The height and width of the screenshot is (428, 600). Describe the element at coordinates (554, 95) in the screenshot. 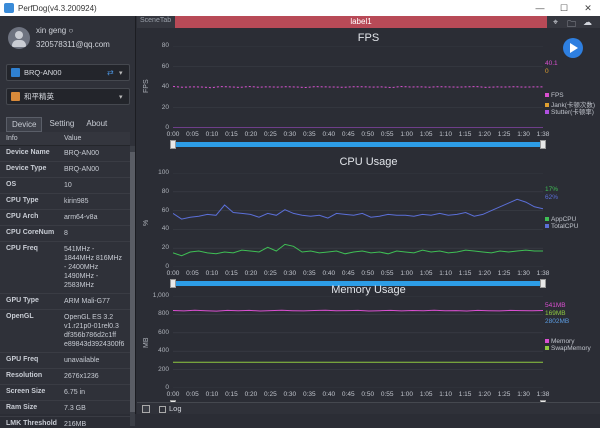

I see `legend-item: FPS` at that location.